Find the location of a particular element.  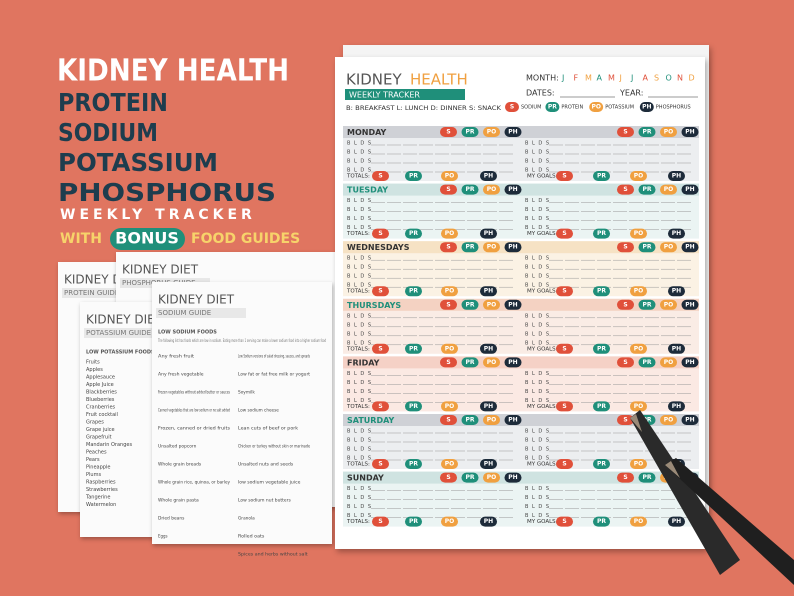

guide-item: Apple Juice is located at coordinates (100, 385).